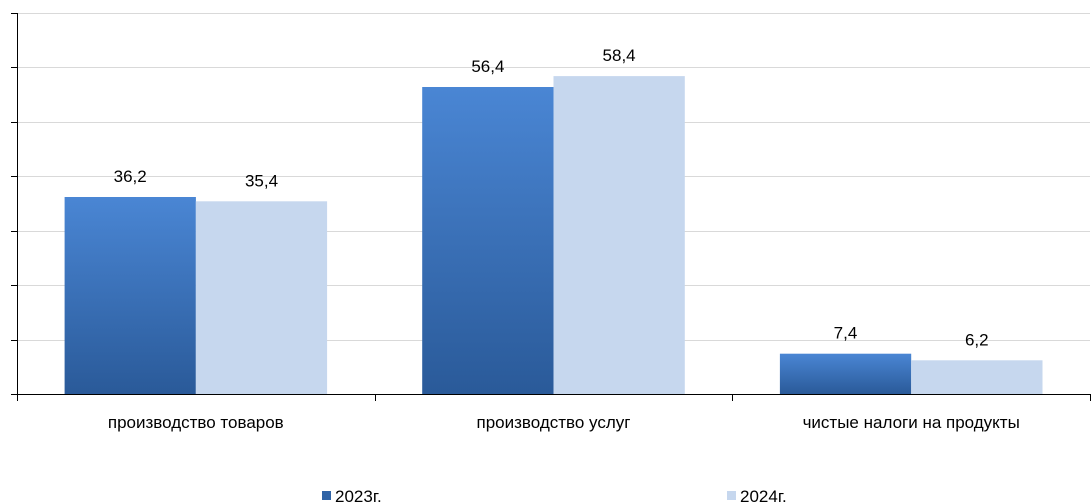 This screenshot has height=504, width=1091. Describe the element at coordinates (488, 240) in the screenshot. I see `bar-2023г.-1` at that location.